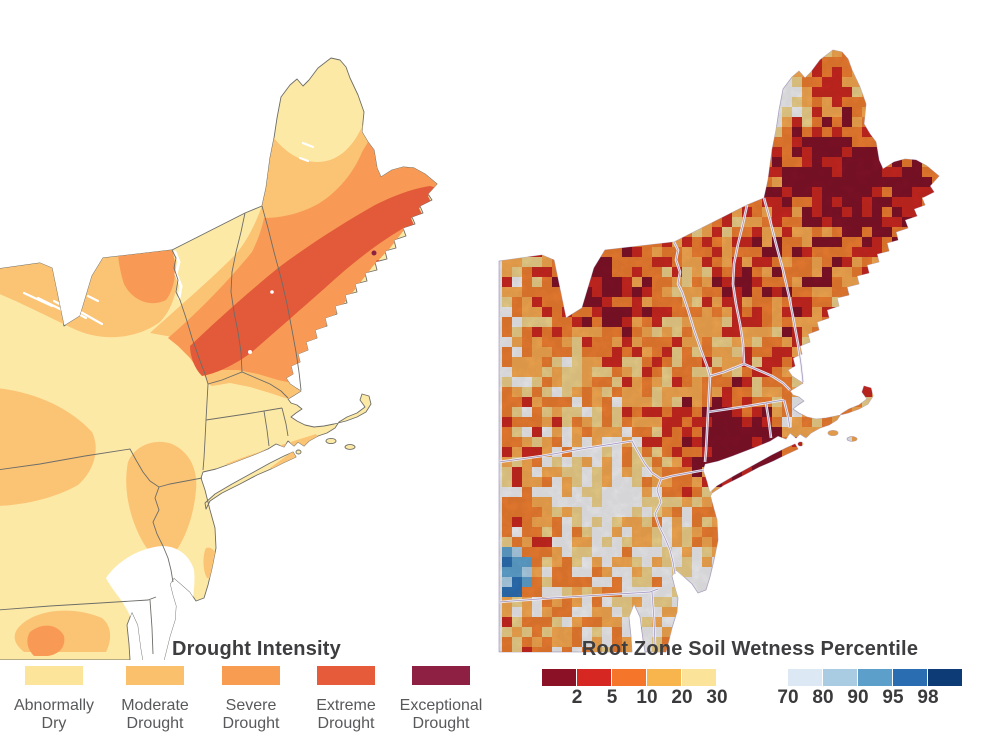 This screenshot has height=750, width=1000. I want to click on legend-item-extreme-drought: Extreme Drought, so click(346, 699).